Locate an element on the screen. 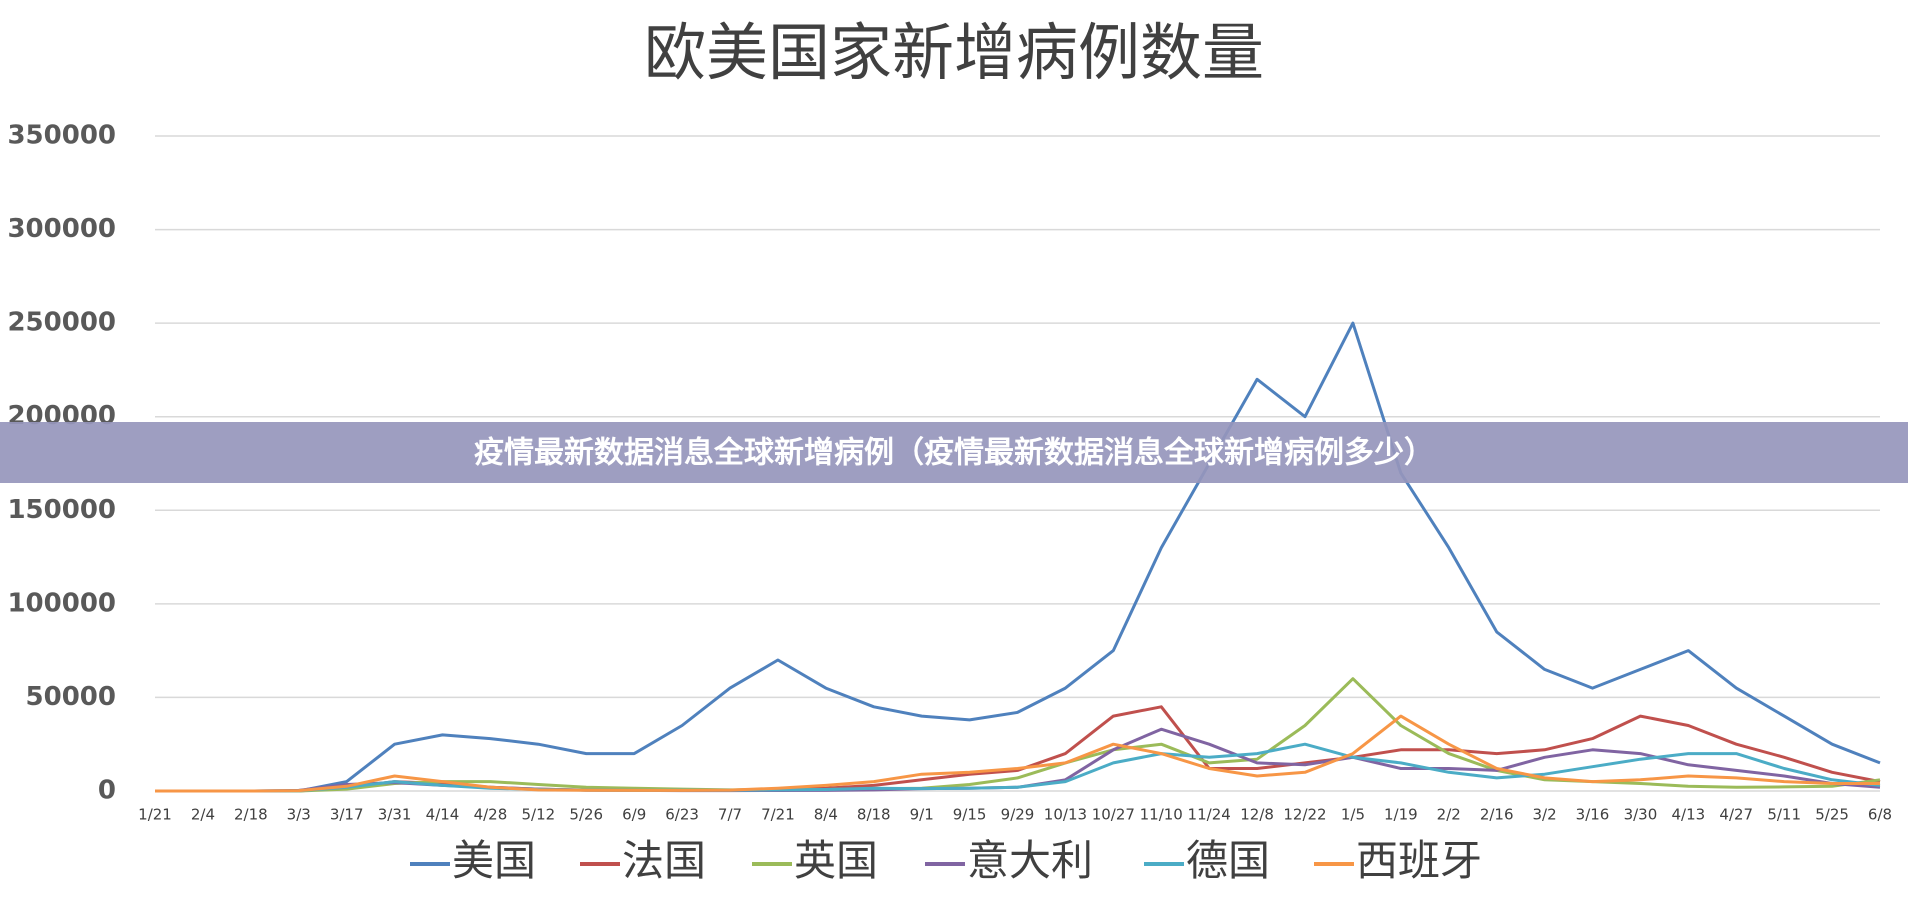  x-tick-label: 3/2 is located at coordinates (1545, 815).